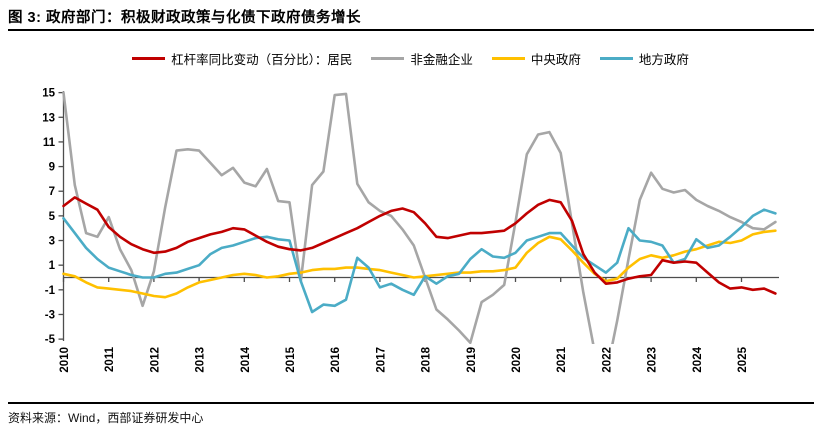 Image resolution: width=821 pixels, height=438 pixels. Describe the element at coordinates (246, 359) in the screenshot. I see `x-tick-label: 2014` at that location.